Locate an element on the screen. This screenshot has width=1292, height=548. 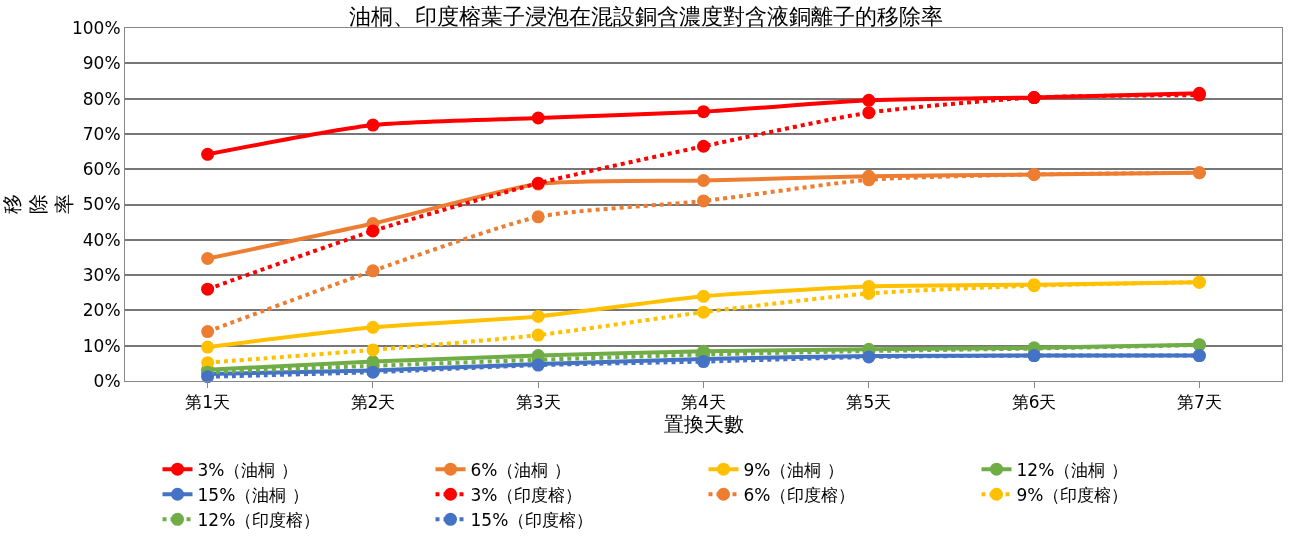
x-tick-label: 第1天 is located at coordinates (208, 402).